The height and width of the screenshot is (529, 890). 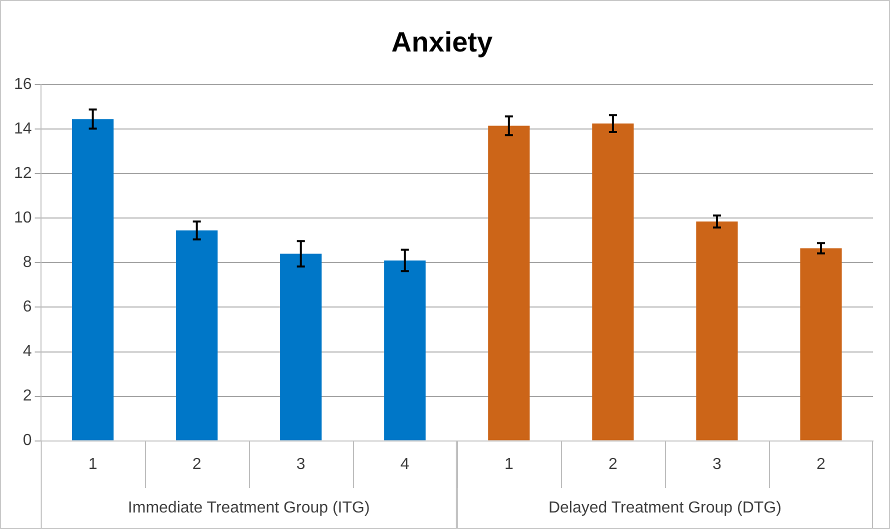 What do you see at coordinates (27, 307) in the screenshot?
I see `y-tick-label: 6` at bounding box center [27, 307].